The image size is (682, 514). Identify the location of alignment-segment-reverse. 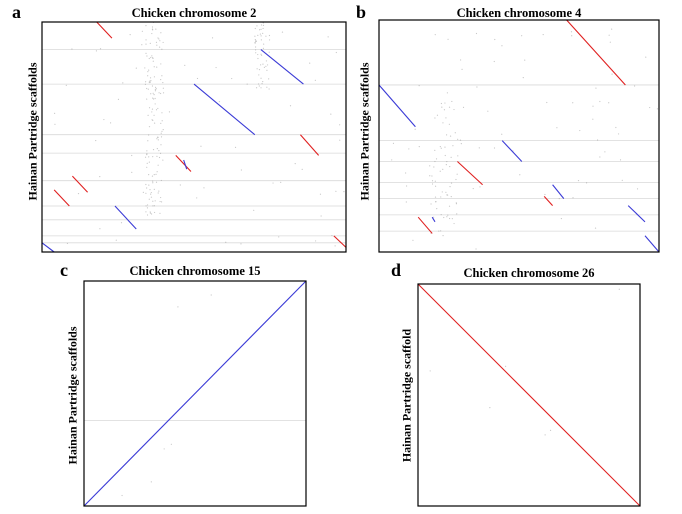
(104, 30).